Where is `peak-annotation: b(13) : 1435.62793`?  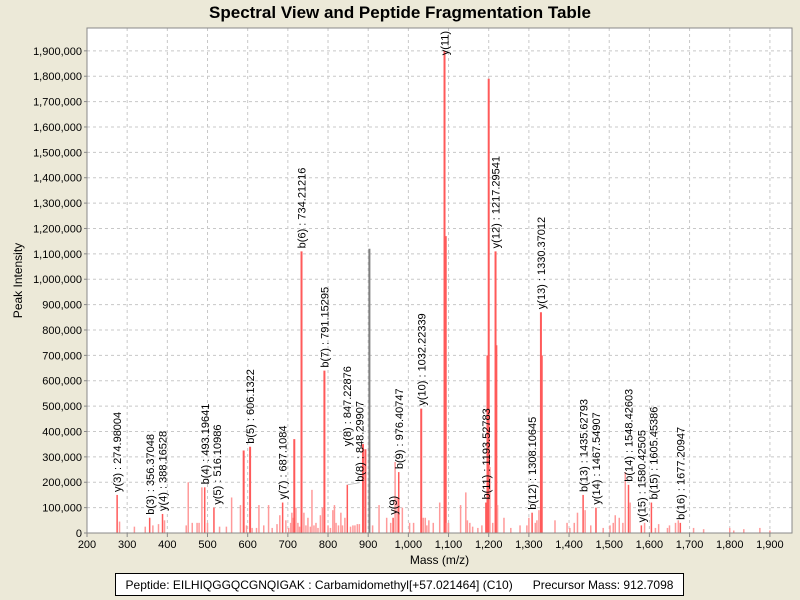 peak-annotation: b(13) : 1435.62793 is located at coordinates (584, 445).